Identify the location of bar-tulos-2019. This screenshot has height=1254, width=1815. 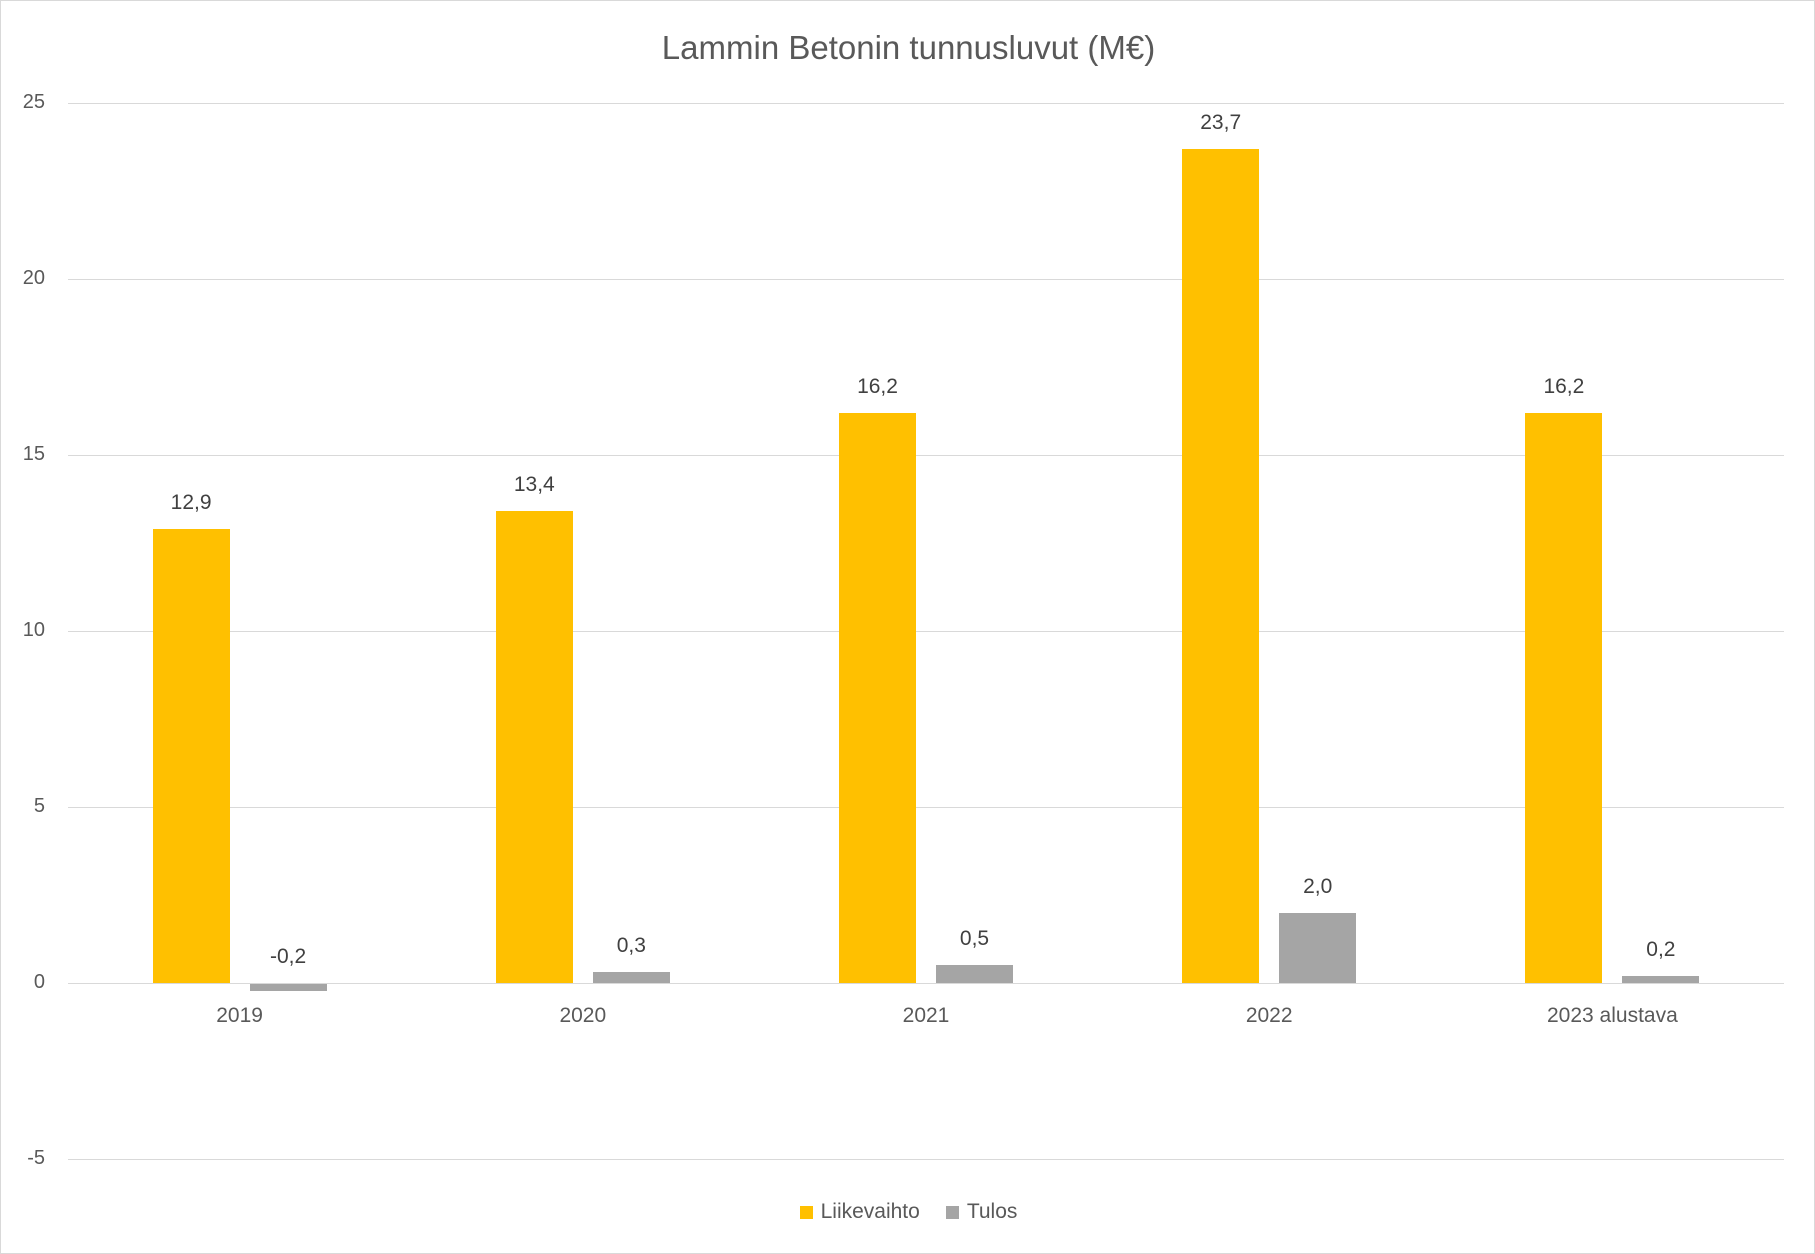
(288, 988).